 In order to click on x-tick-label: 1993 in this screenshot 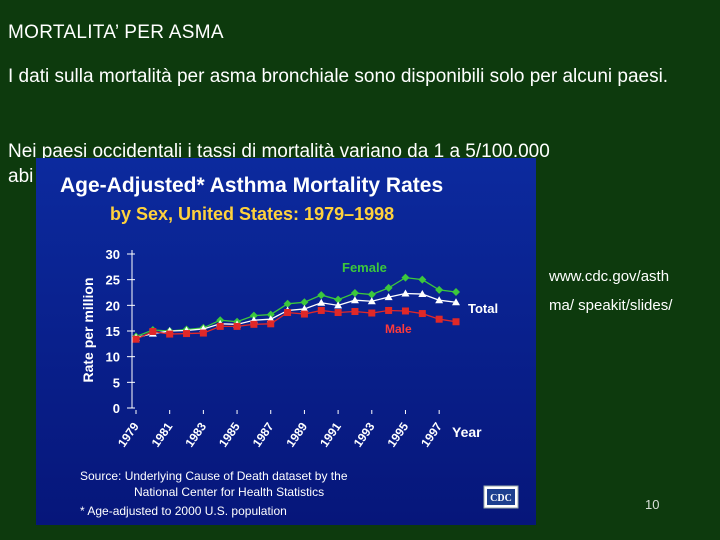, I will do `click(364, 435)`.